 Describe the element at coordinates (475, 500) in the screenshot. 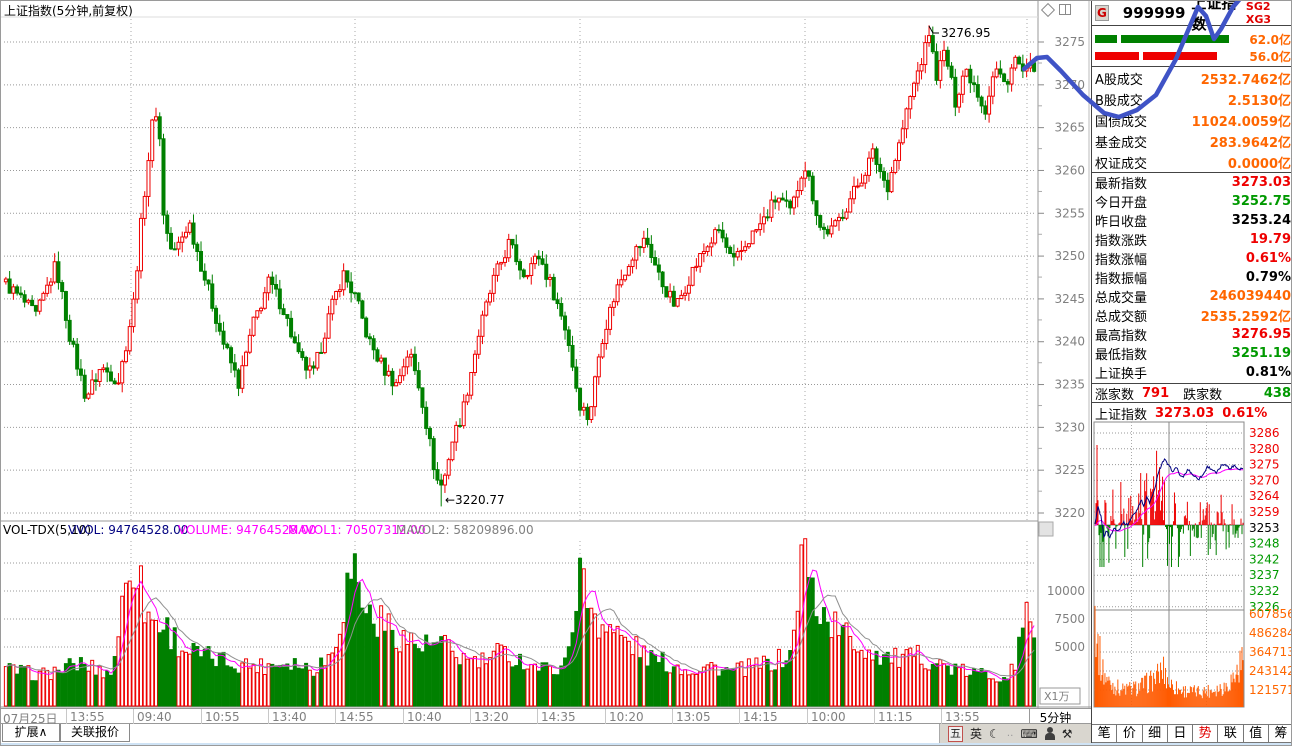

I see `low-annotation: ←3220.77` at that location.